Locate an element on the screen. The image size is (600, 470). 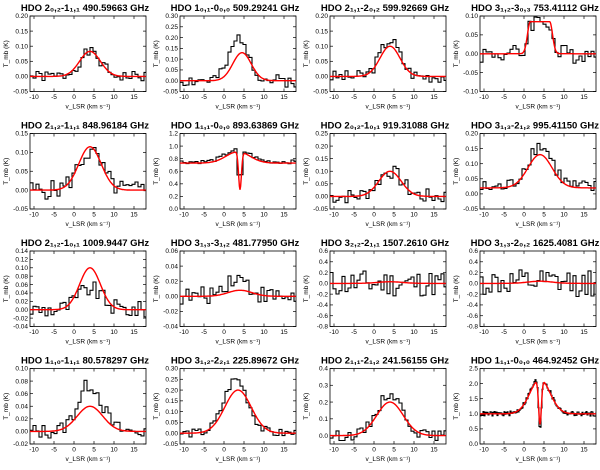
y-tick-label: -0.02 is located at coordinates (170, 312).